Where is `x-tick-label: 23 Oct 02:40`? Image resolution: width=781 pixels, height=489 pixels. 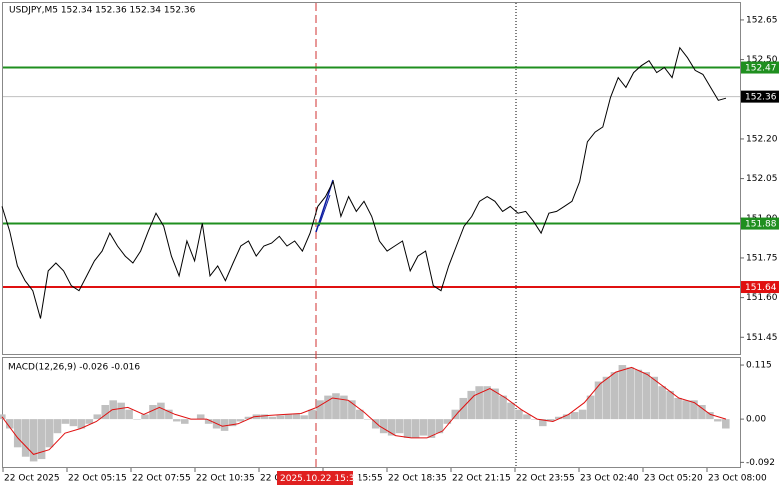
x-tick-label: 23 Oct 02:40 is located at coordinates (609, 479).